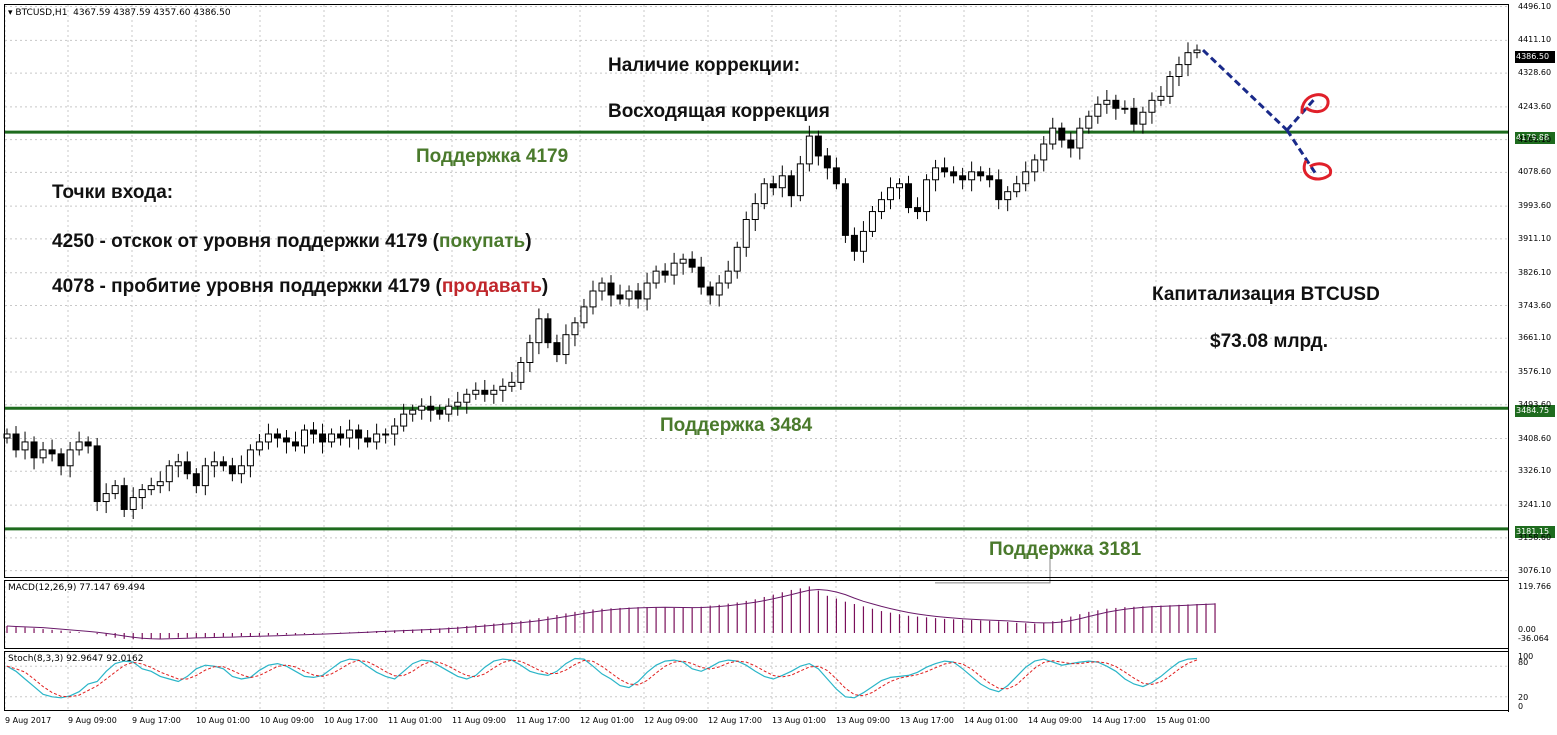 This screenshot has width=1557, height=735. What do you see at coordinates (1266, 294) in the screenshot?
I see `cap-title: Капитализация BTCUSD` at bounding box center [1266, 294].